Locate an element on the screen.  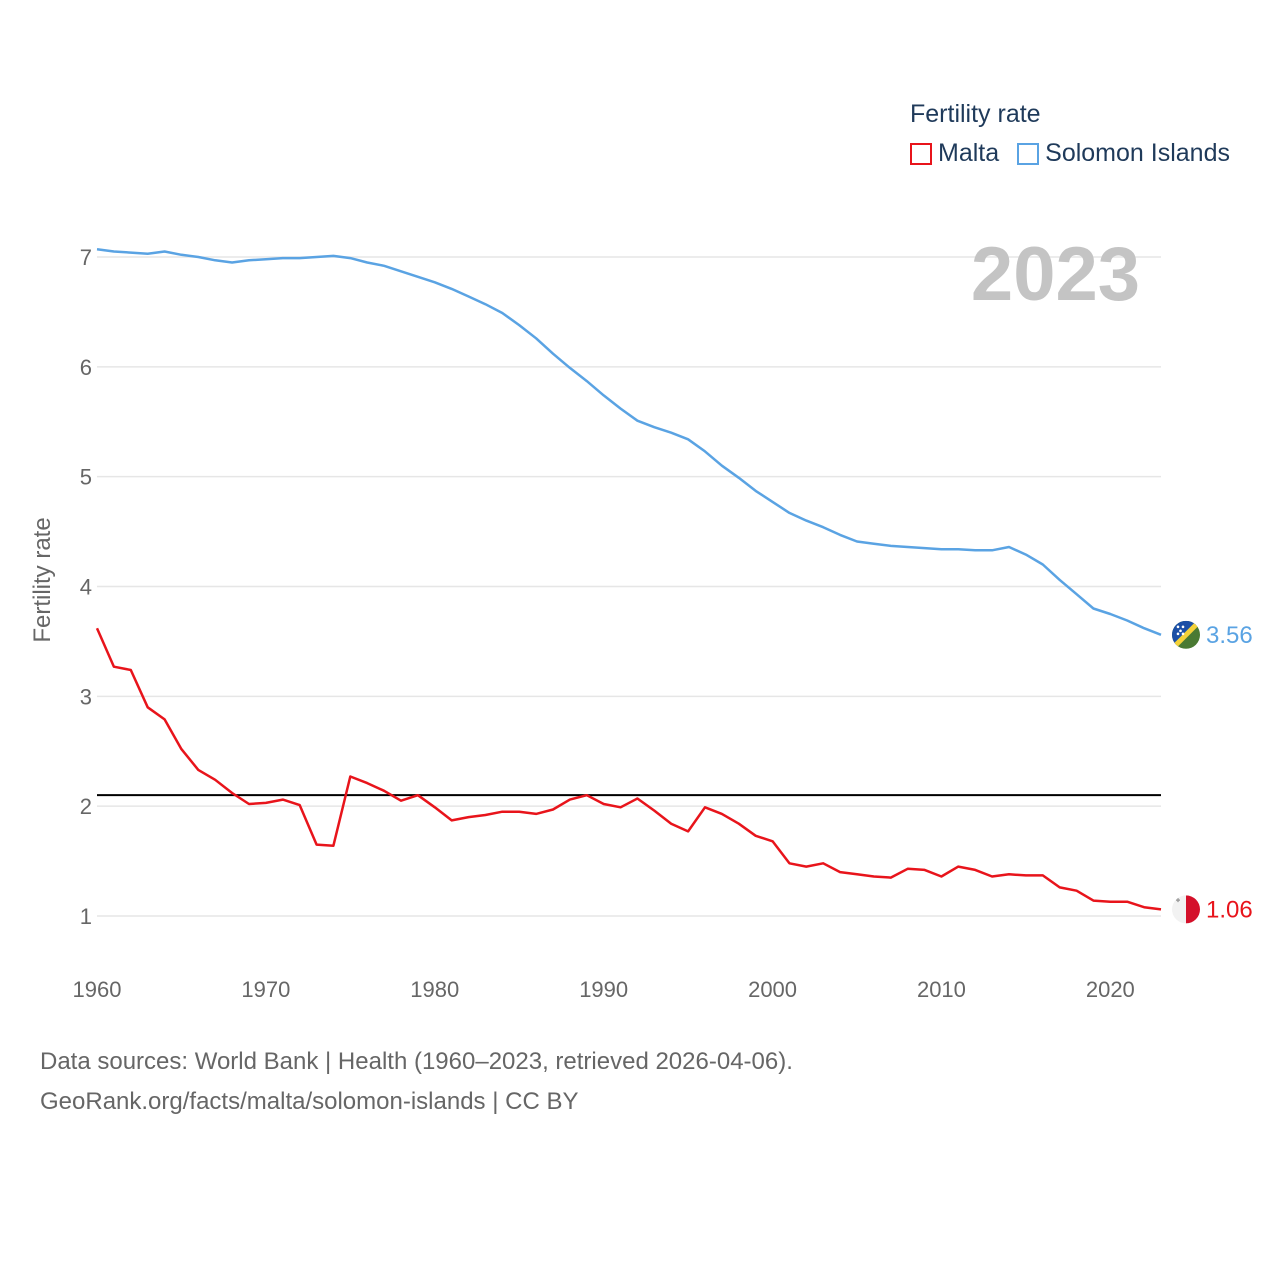
legend-label-solomon-islands: Solomon Islands is located at coordinates (1137, 153).